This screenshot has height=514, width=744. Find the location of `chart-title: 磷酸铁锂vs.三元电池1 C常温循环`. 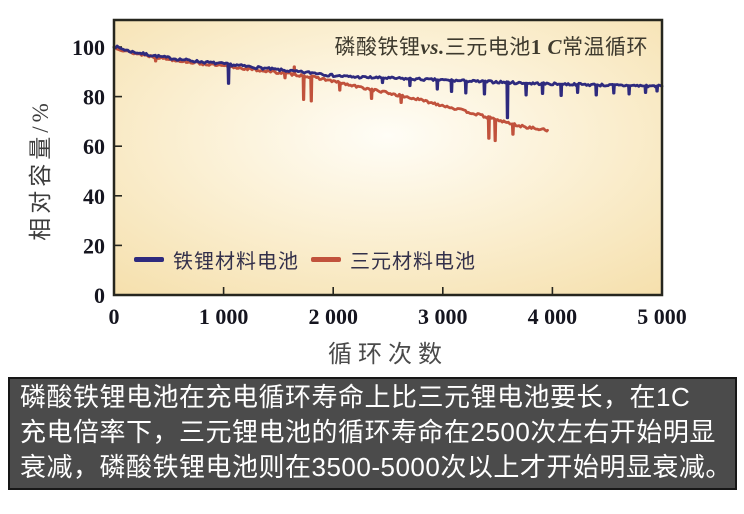

chart-title: 磷酸铁锂vs.三元电池1 C常温循环 is located at coordinates (491, 46).